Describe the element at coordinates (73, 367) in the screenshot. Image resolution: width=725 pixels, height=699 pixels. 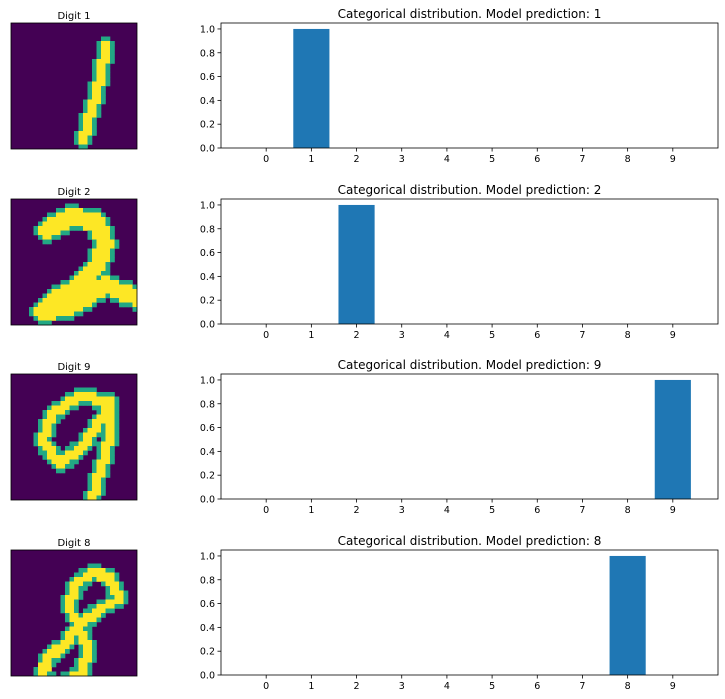
I see `digit-image-title: Digit 9` at that location.